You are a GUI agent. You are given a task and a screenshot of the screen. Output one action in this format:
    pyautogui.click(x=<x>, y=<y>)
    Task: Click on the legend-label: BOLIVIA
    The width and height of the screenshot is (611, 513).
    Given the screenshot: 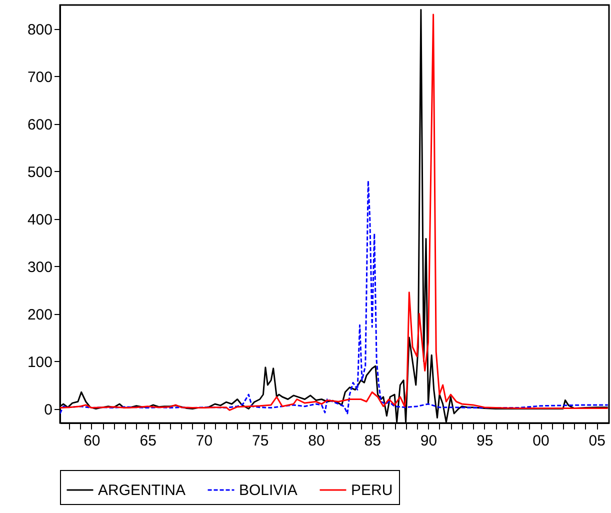 What is the action you would take?
    pyautogui.click(x=268, y=490)
    